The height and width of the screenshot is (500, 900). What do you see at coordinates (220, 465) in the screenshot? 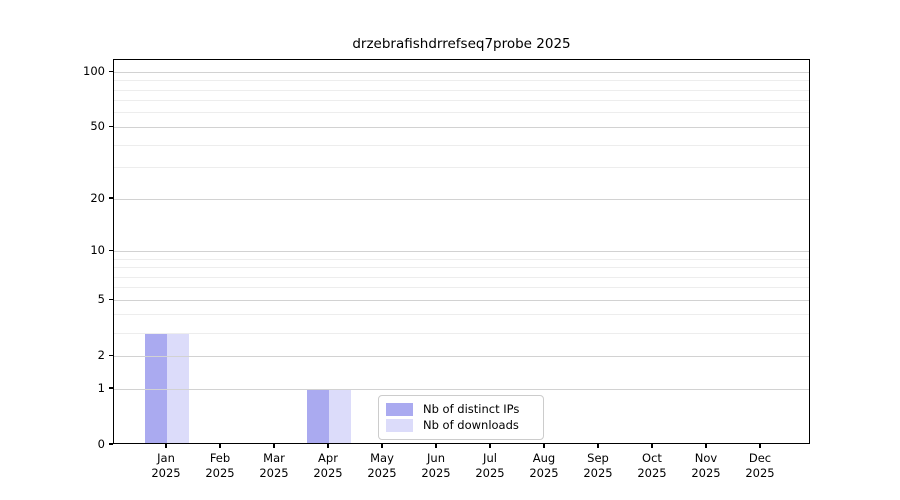
I see `xtick-label-feb: Feb 2025` at bounding box center [220, 465].